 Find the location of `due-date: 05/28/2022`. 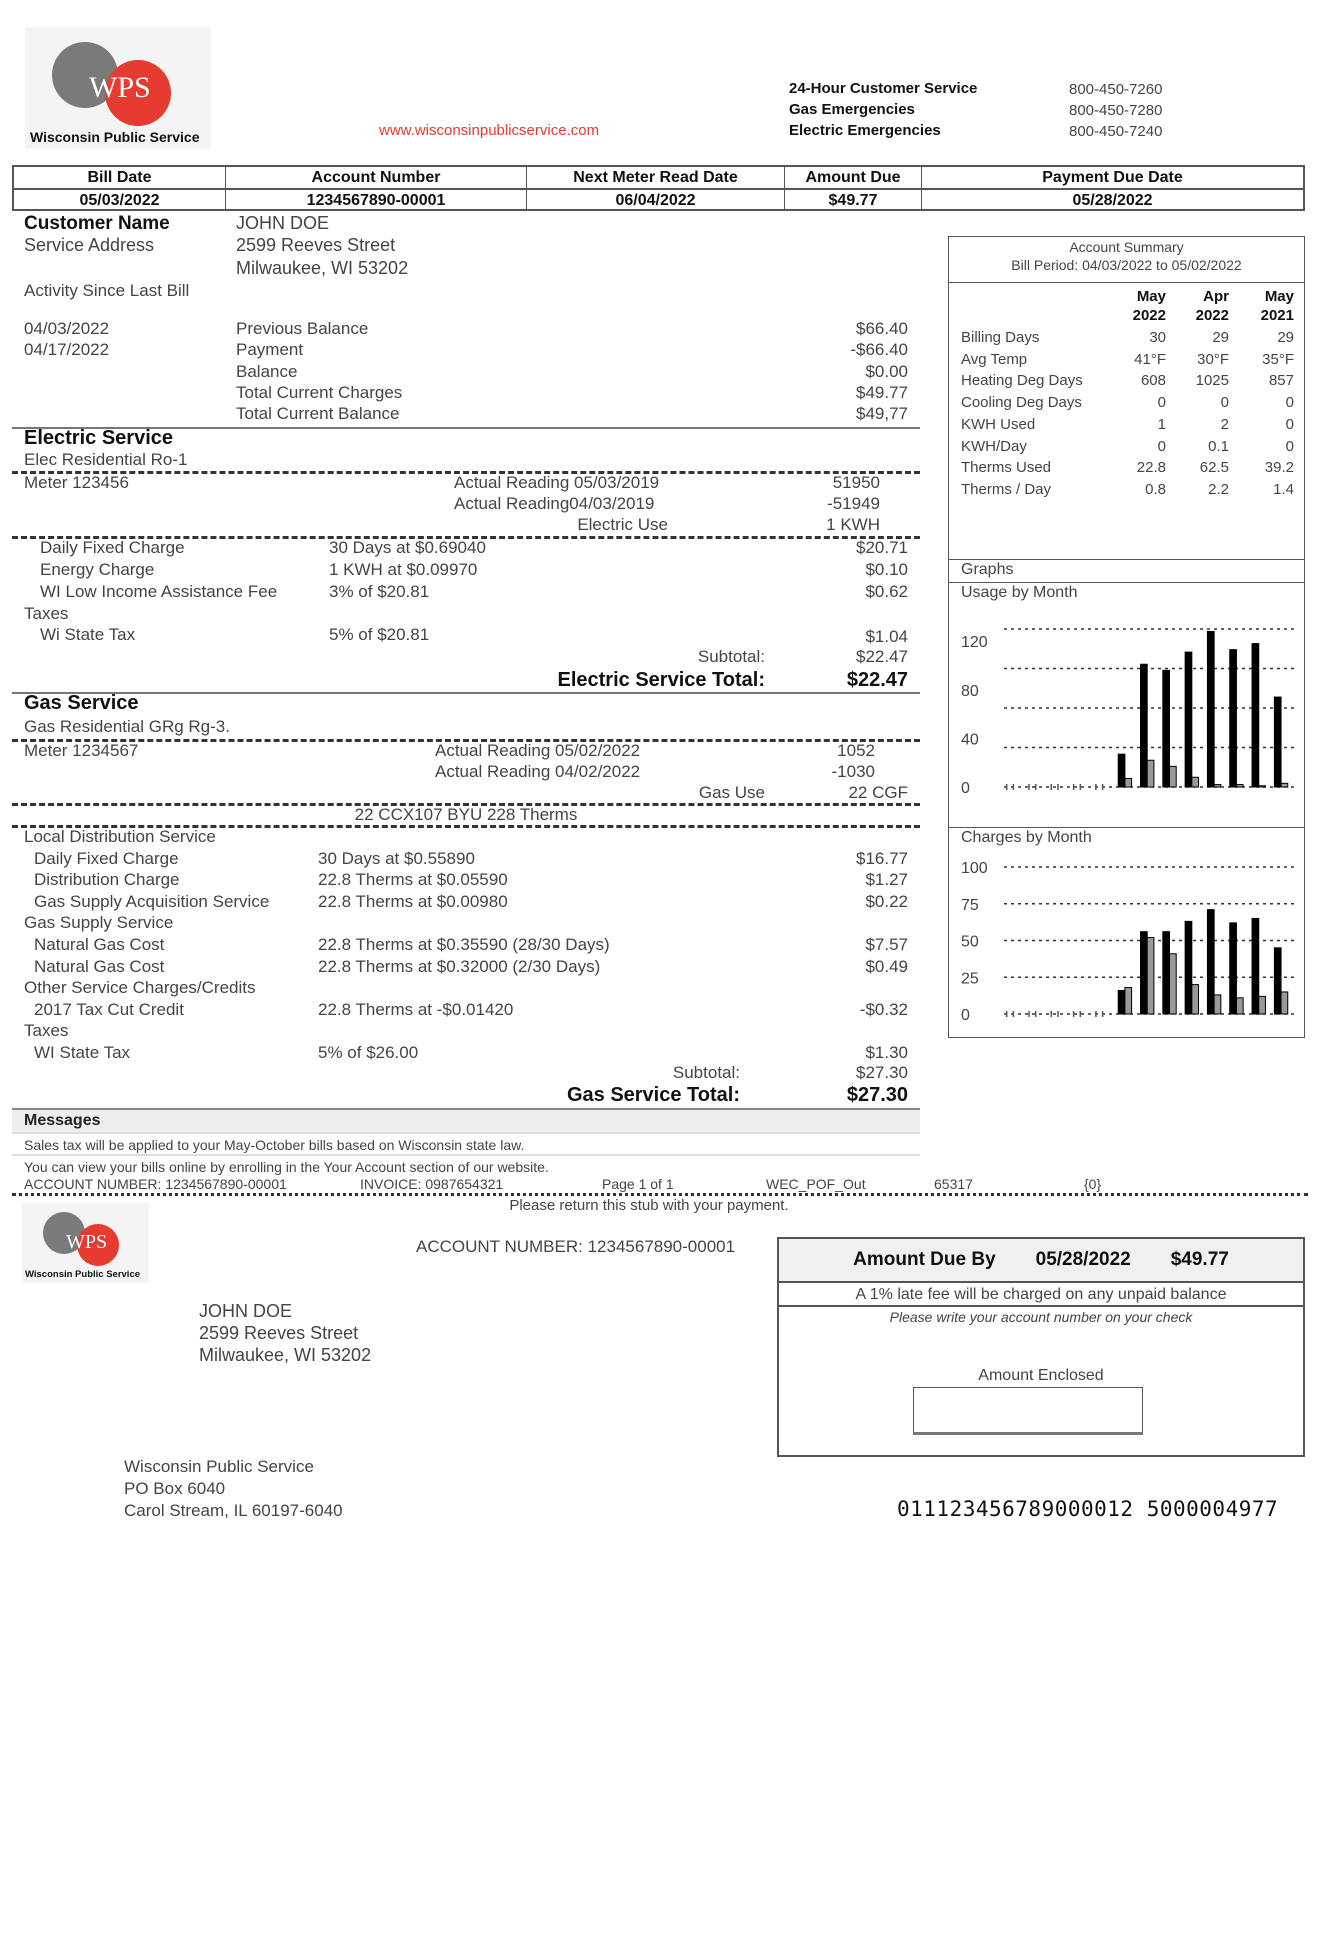

due-date: 05/28/2022 is located at coordinates (1083, 1259).